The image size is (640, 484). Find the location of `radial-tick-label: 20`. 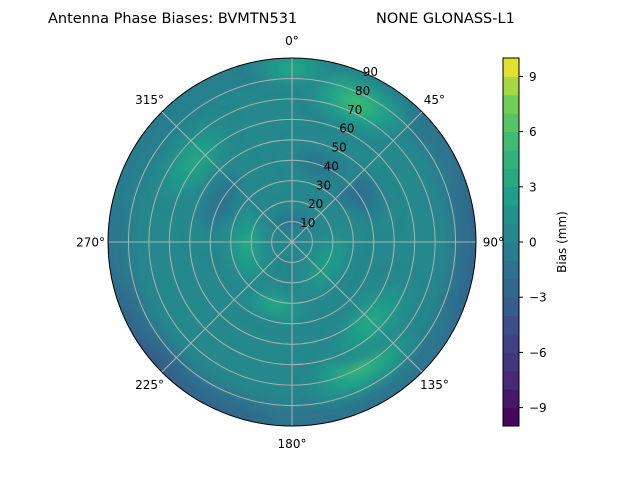

radial-tick-label: 20 is located at coordinates (315, 204).